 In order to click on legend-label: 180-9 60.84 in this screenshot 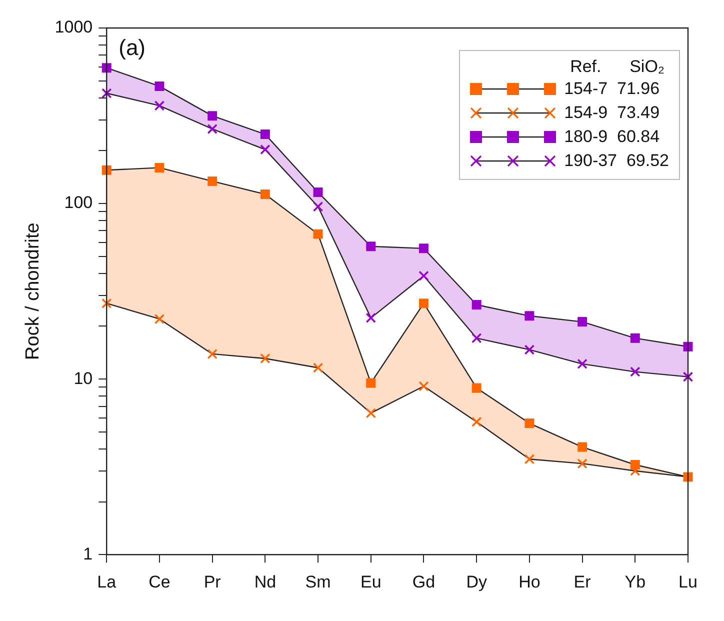, I will do `click(612, 137)`.